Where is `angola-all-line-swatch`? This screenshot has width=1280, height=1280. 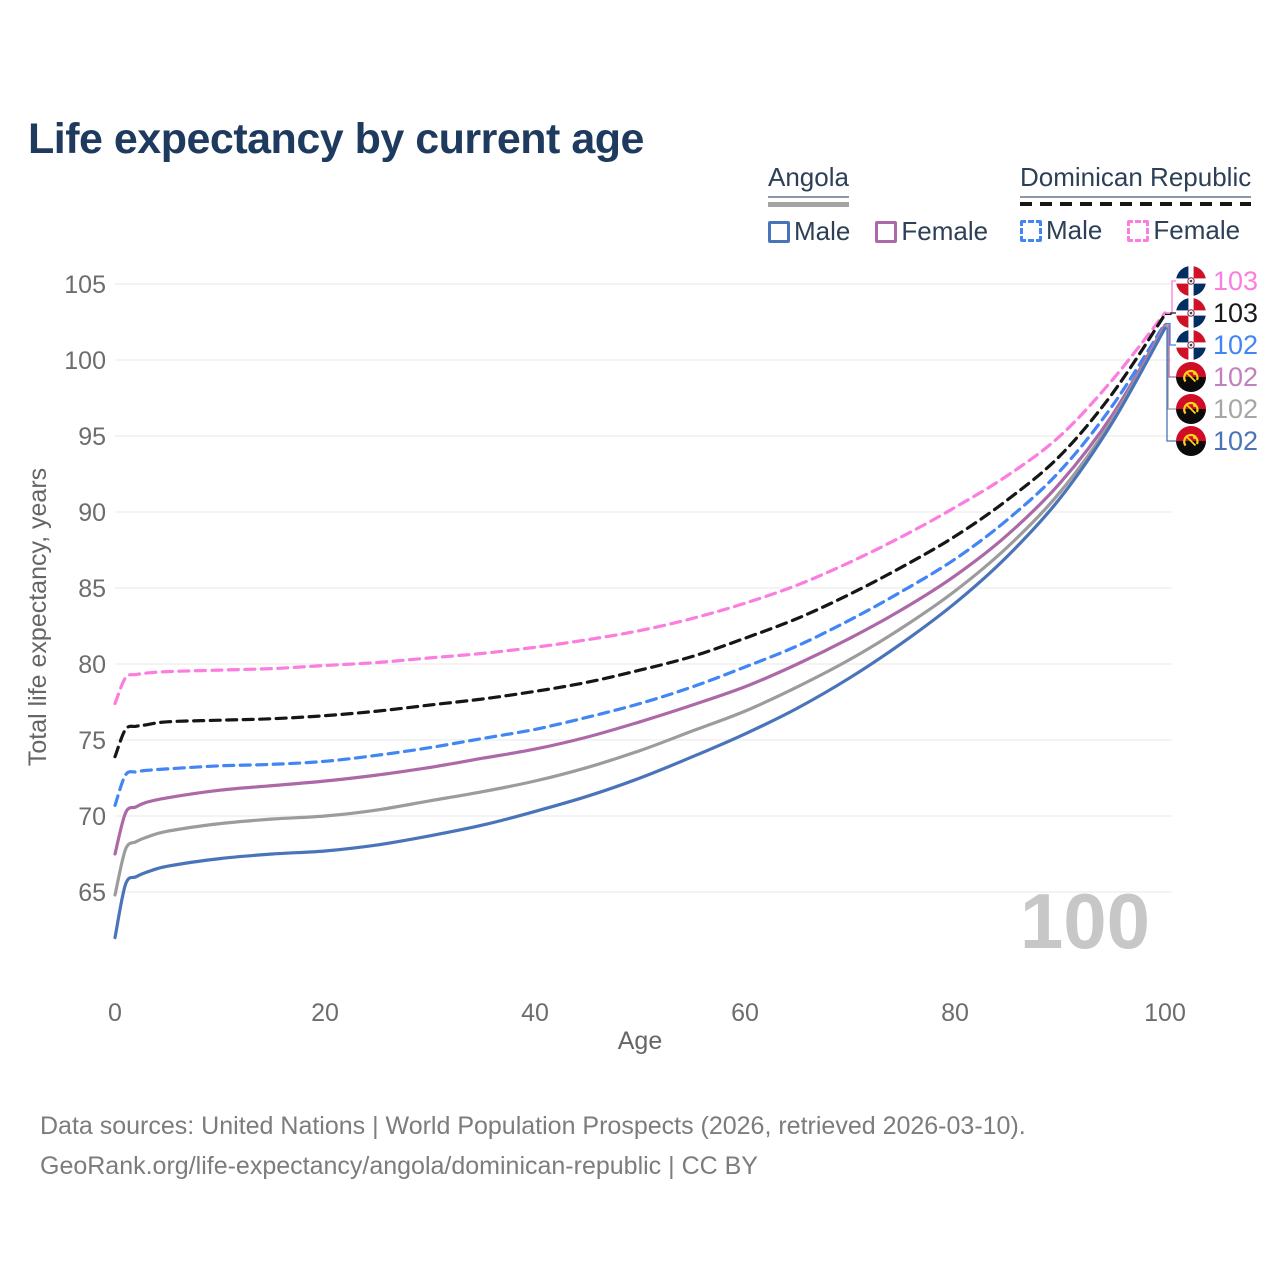
angola-all-line-swatch is located at coordinates (808, 204).